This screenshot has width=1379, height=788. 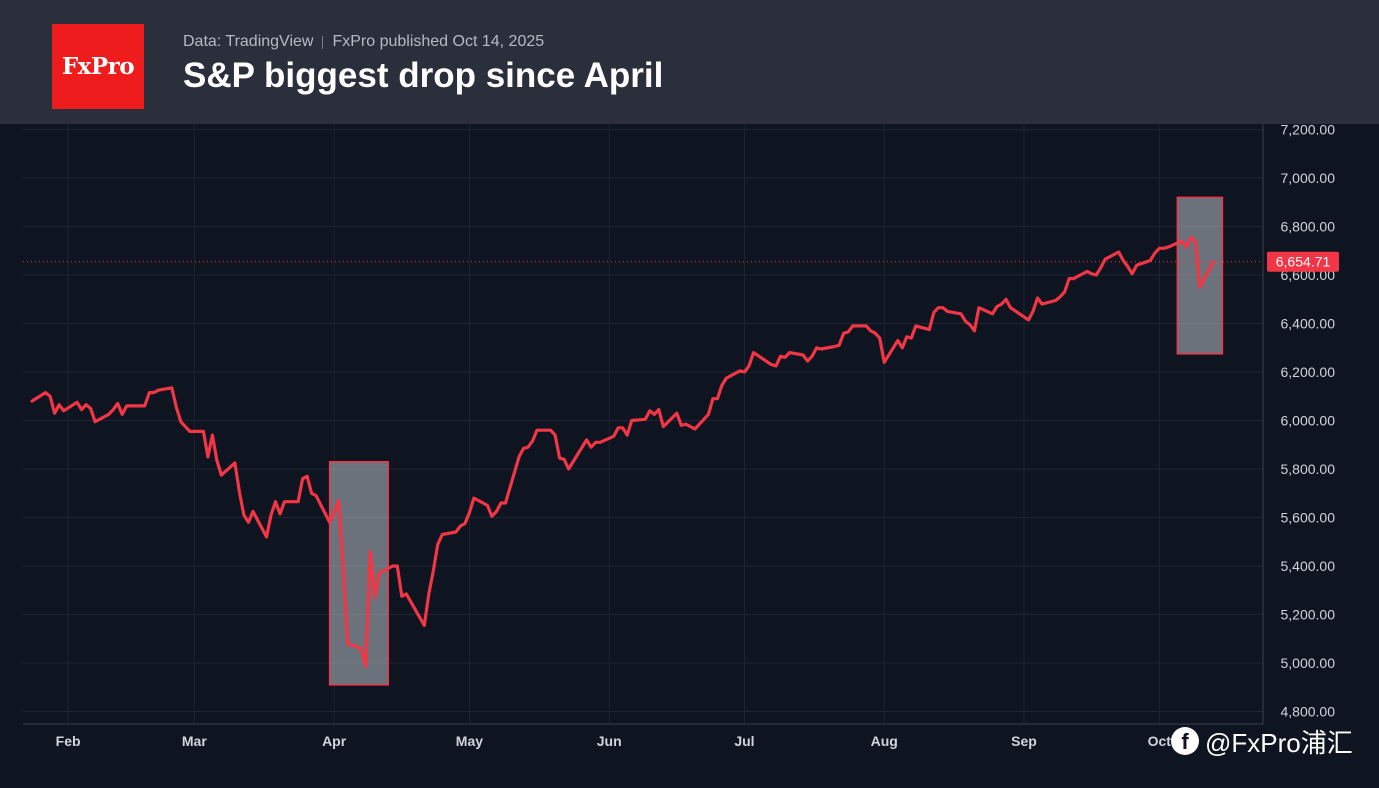 What do you see at coordinates (1279, 742) in the screenshot?
I see `watermark-text: @FxPro浦汇` at bounding box center [1279, 742].